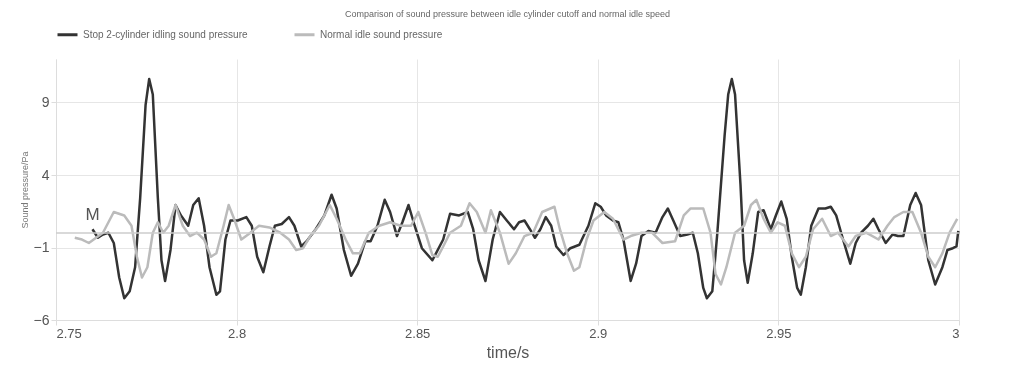 Image resolution: width=1023 pixels, height=385 pixels. Describe the element at coordinates (69, 333) in the screenshot. I see `x-tick-label: 2.75` at that location.